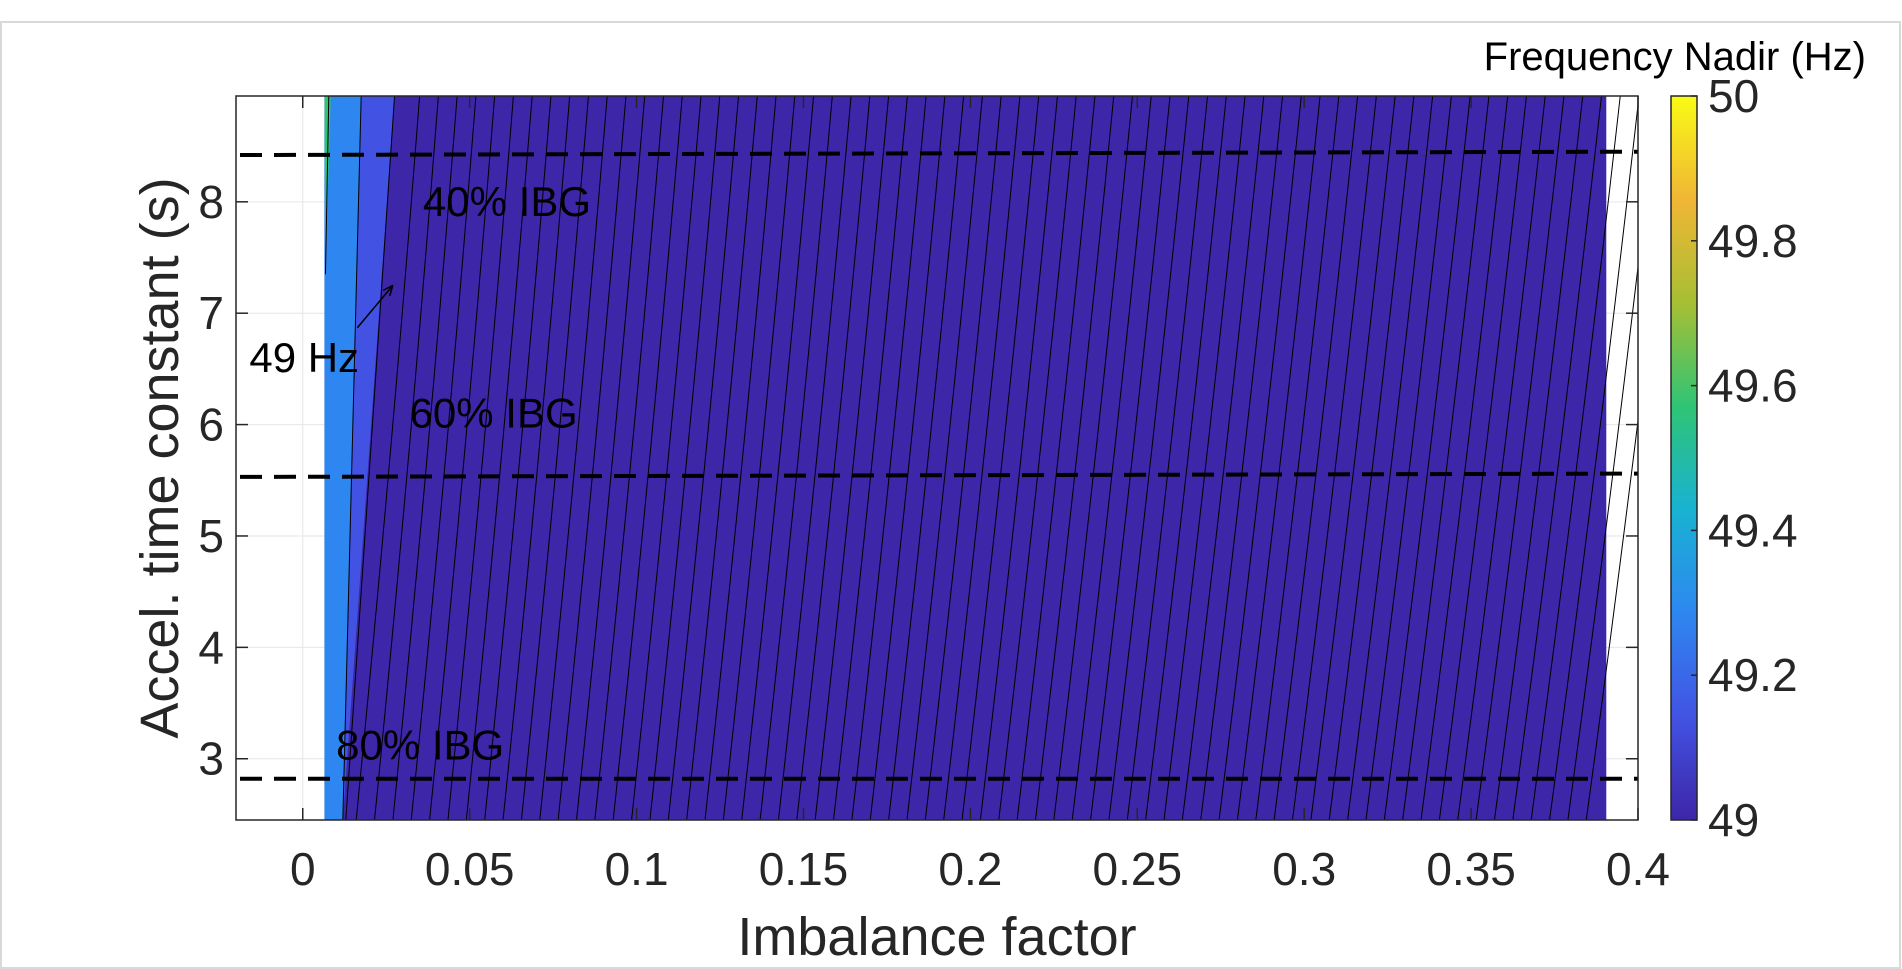 The width and height of the screenshot is (1902, 969). What do you see at coordinates (1753, 241) in the screenshot?
I see `colorbar-tick-label: 49.8` at bounding box center [1753, 241].